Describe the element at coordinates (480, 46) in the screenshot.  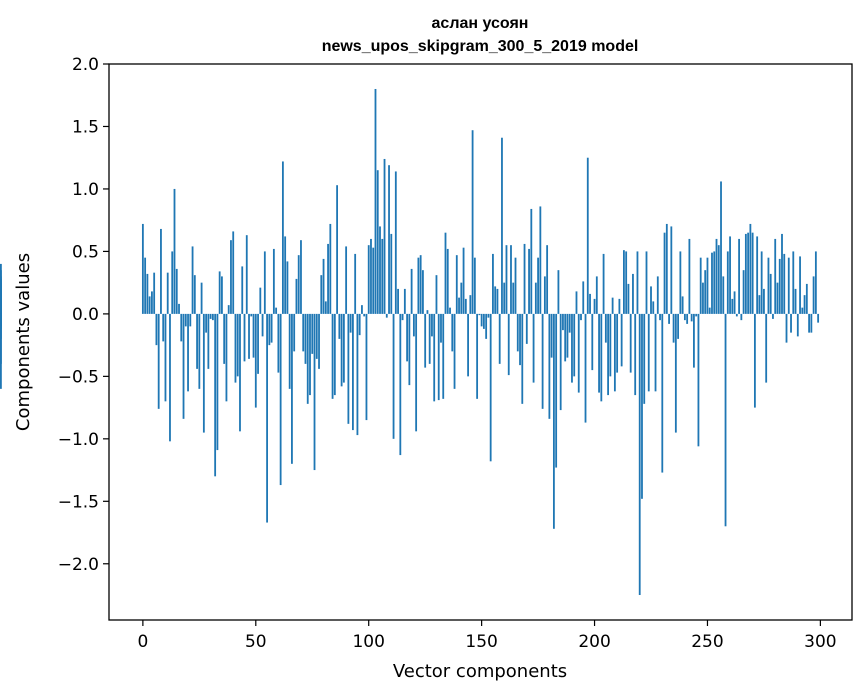
I see `chart-subtitle: news_upos_skipgram_300_5_2019 model` at that location.